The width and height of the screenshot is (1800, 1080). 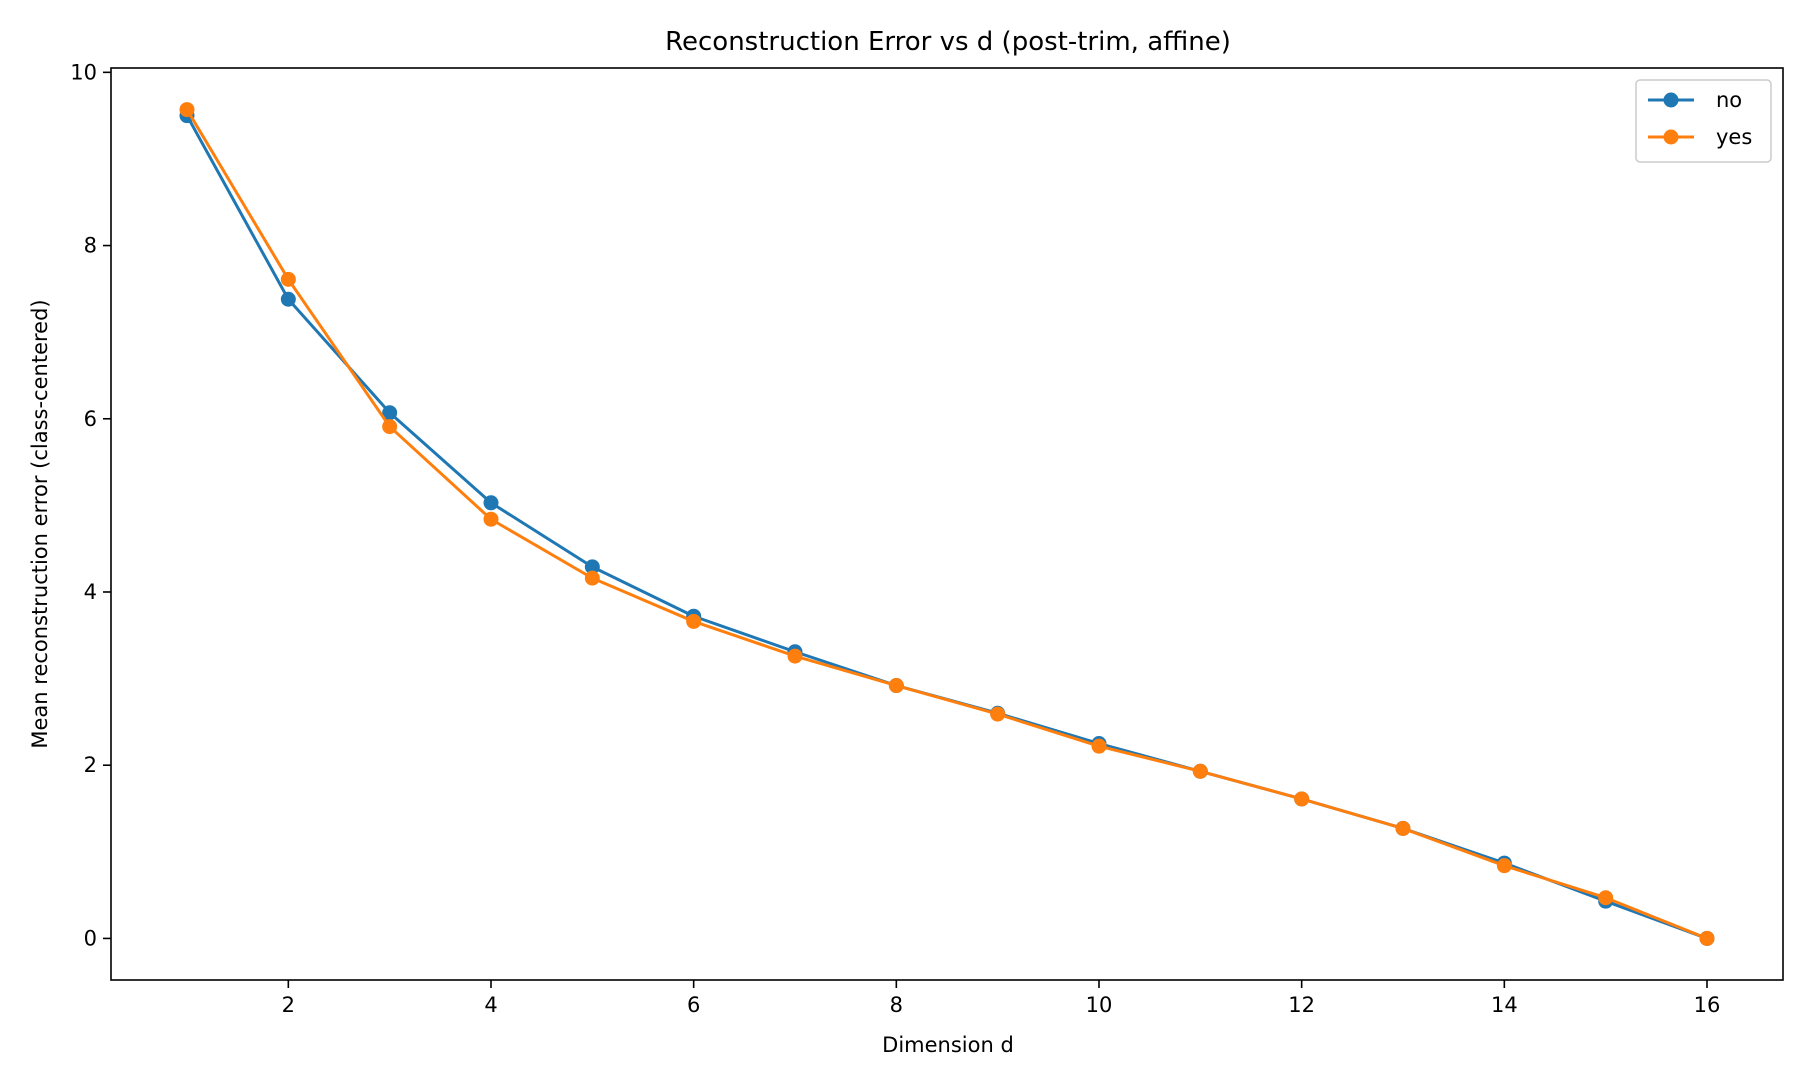 I want to click on legend-label: no, so click(x=1729, y=100).